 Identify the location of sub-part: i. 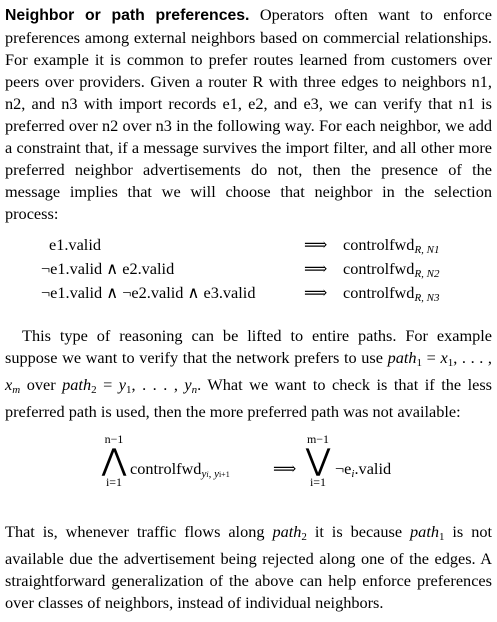
(207, 474).